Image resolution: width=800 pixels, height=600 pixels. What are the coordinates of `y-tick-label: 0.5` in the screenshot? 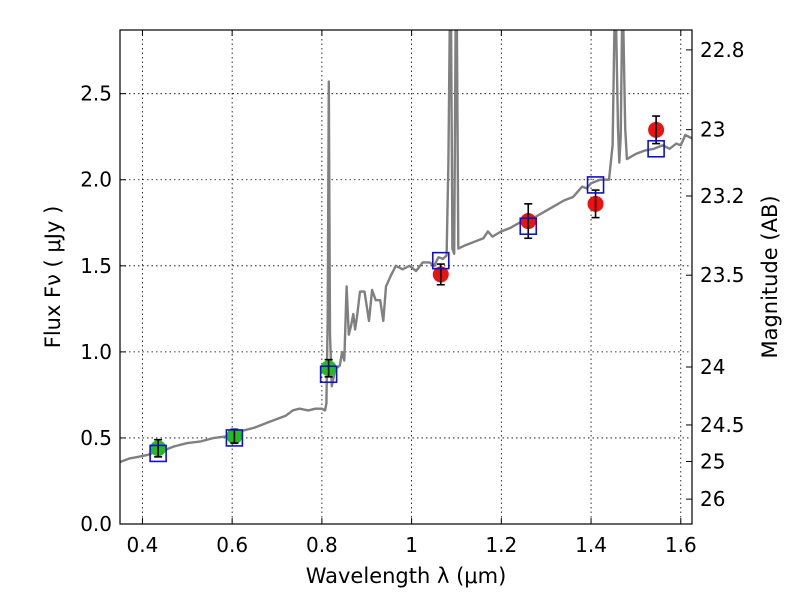 It's located at (96, 438).